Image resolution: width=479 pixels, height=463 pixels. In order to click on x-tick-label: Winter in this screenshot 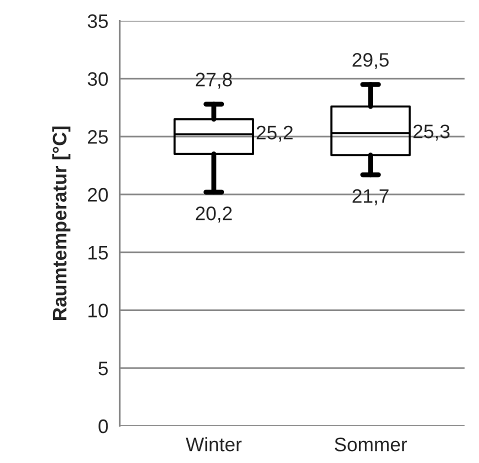, I will do `click(214, 444)`.